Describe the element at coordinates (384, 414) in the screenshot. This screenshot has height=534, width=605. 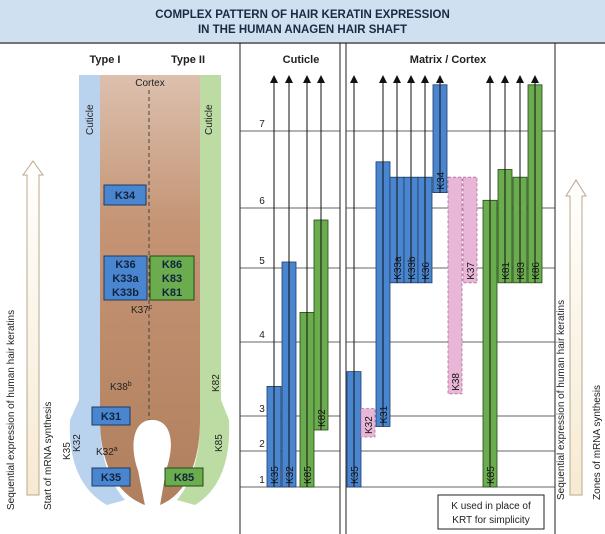
I see `matrix-bar-label-k31: K31` at that location.